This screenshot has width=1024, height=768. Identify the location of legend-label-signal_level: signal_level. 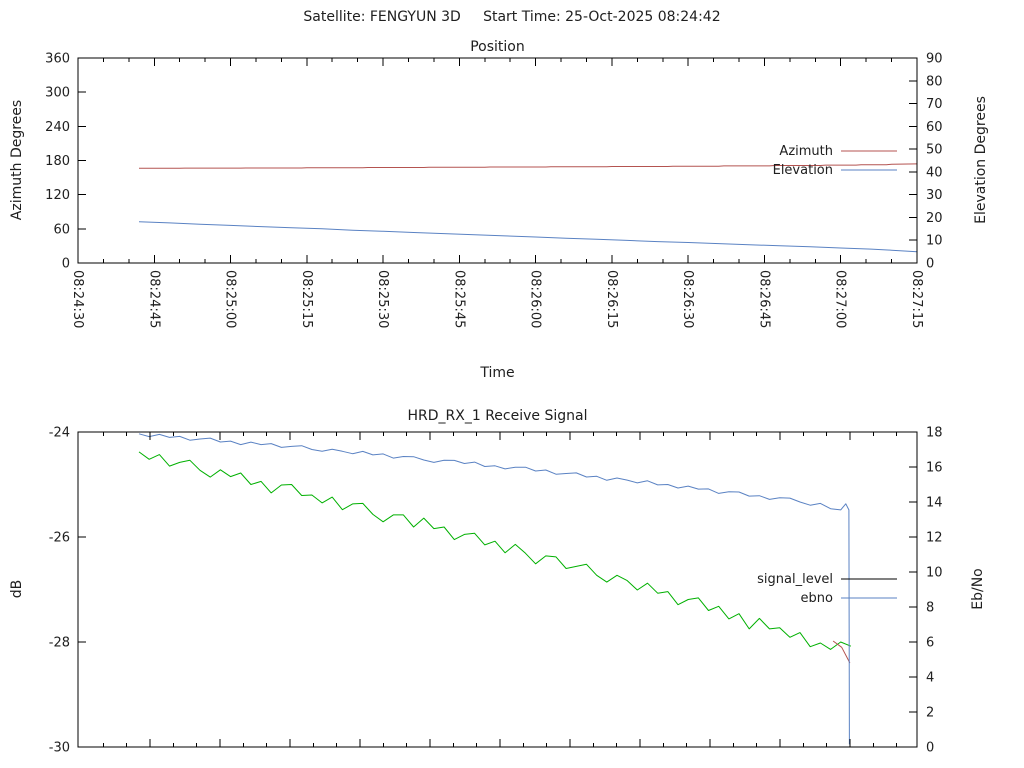
(795, 579).